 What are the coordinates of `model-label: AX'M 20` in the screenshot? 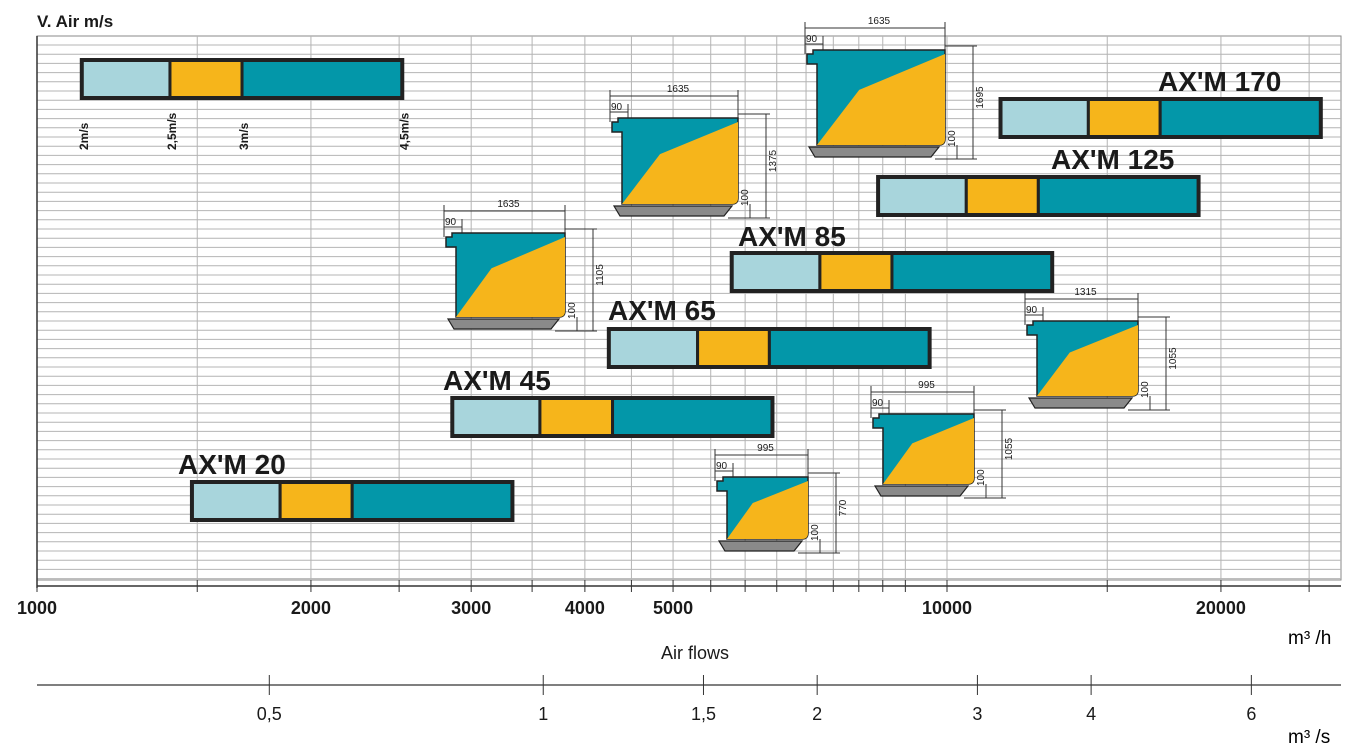 It's located at (232, 464).